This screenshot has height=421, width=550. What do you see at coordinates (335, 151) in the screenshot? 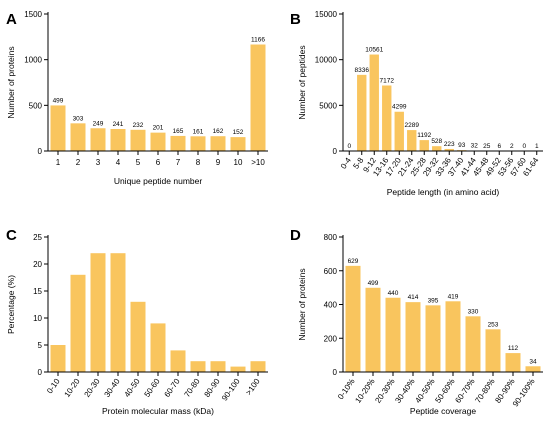
I see `y-tick-label-b-0: 0` at bounding box center [335, 151].